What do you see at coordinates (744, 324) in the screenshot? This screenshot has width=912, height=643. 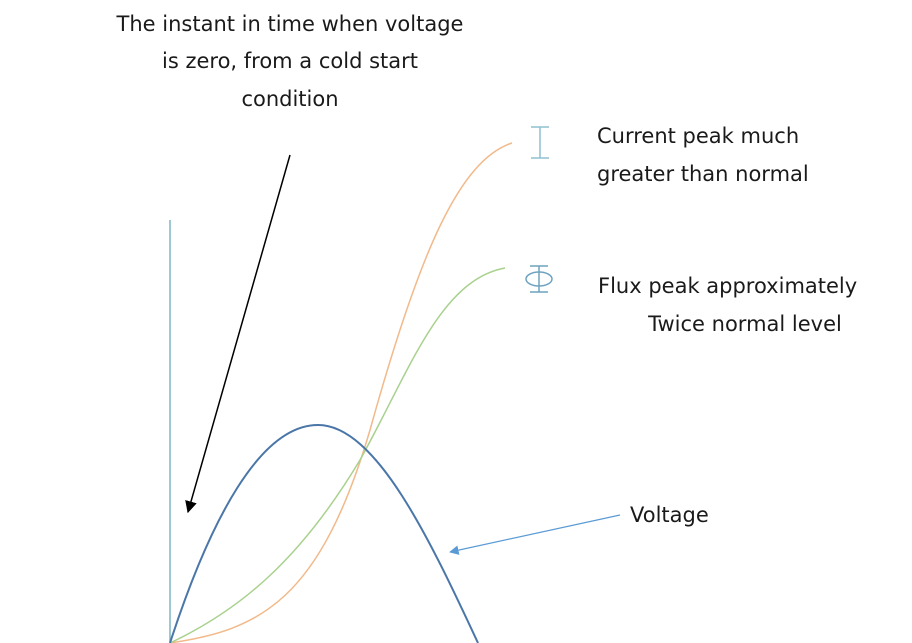 I see `flux-label: Twice normal level` at bounding box center [744, 324].